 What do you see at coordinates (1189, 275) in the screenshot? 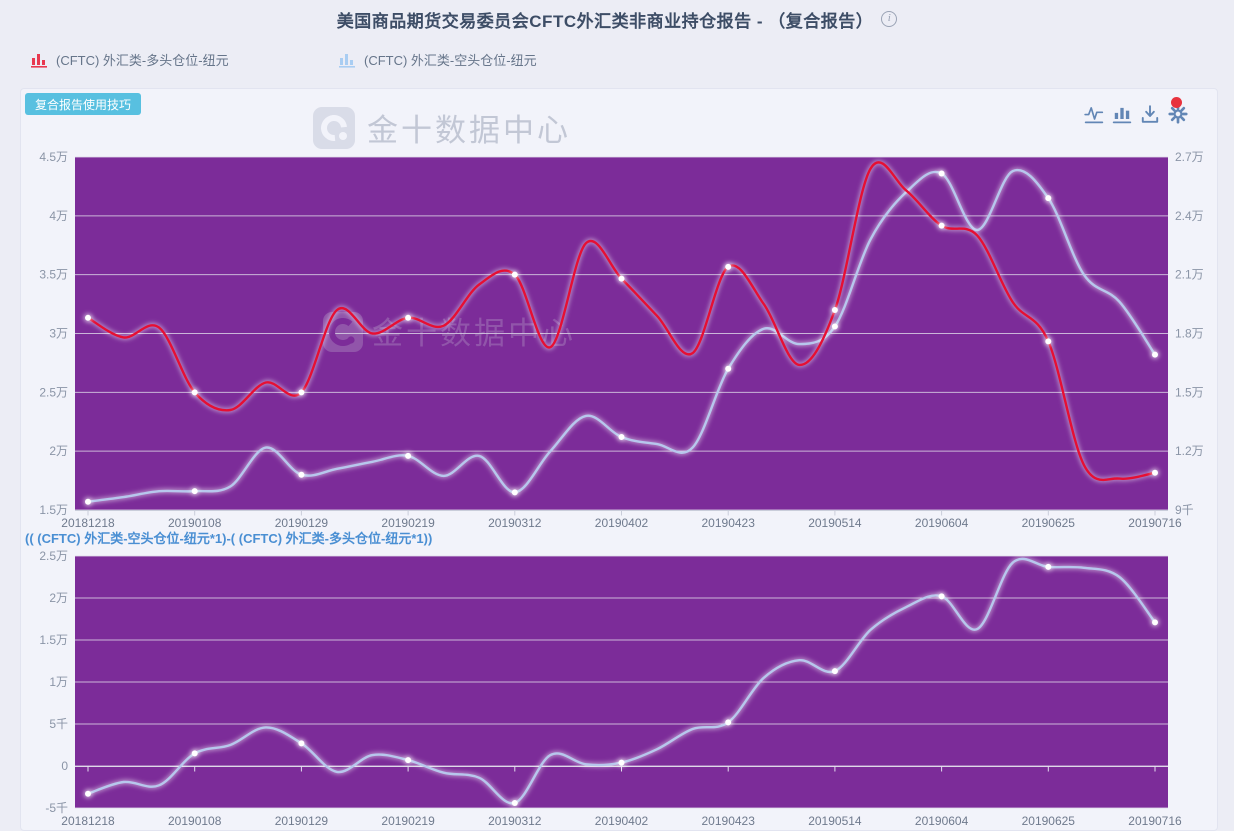
I see `y-axis-label-right: 2.1万` at bounding box center [1189, 275].